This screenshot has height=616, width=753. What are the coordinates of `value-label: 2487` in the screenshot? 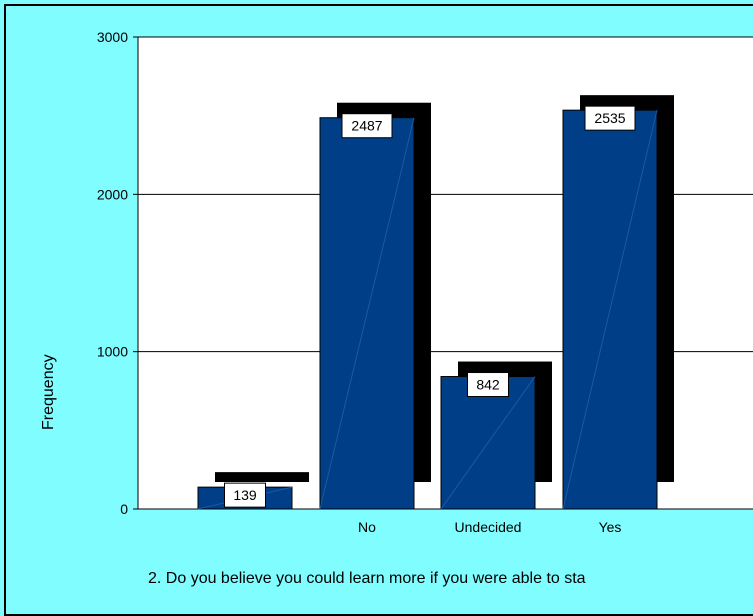 It's located at (366, 126).